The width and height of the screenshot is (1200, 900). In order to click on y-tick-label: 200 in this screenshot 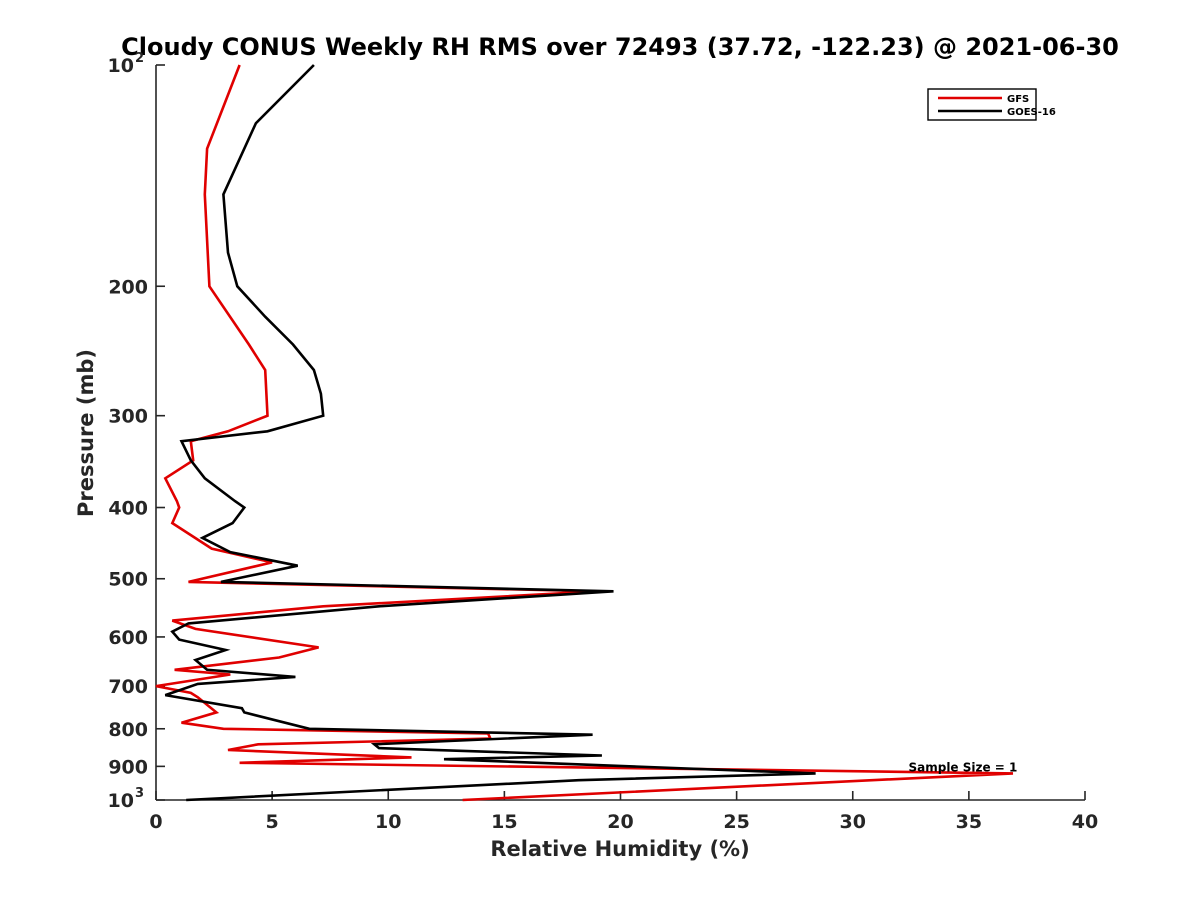, I will do `click(128, 287)`.